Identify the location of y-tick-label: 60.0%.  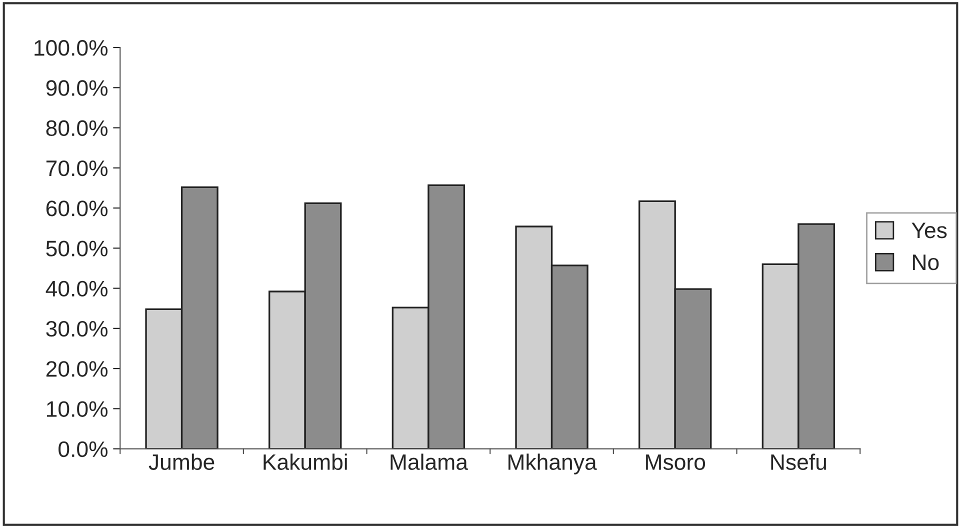
(77, 208).